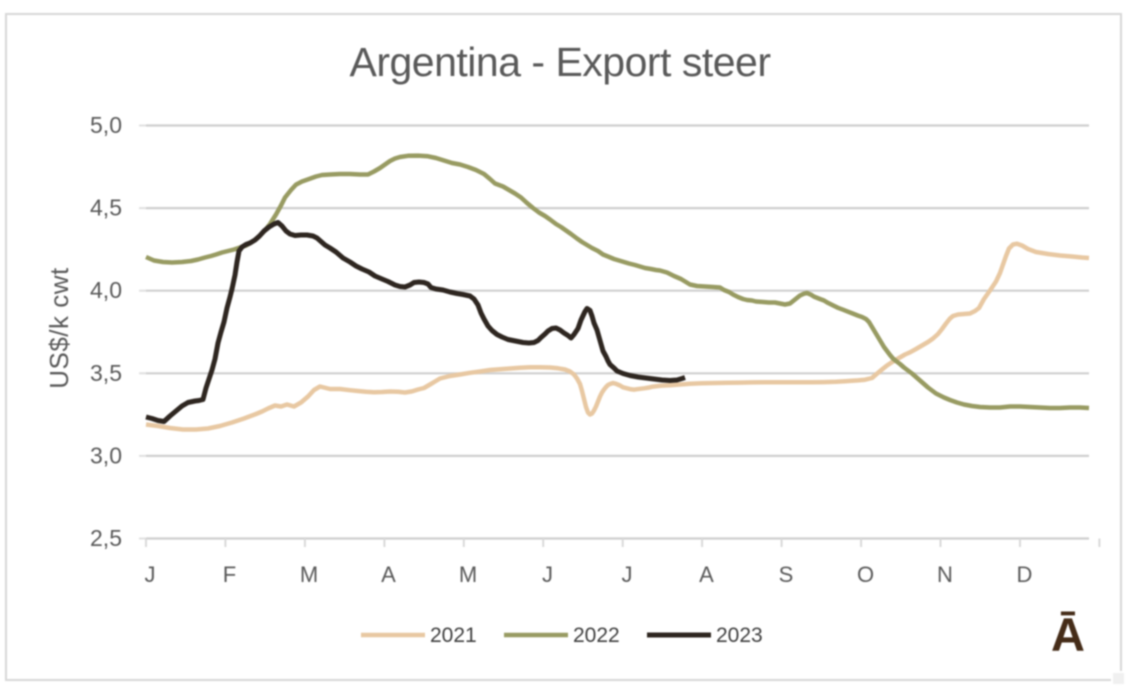 This screenshot has height=694, width=1134. What do you see at coordinates (786, 574) in the screenshot?
I see `svg-text: S` at bounding box center [786, 574].